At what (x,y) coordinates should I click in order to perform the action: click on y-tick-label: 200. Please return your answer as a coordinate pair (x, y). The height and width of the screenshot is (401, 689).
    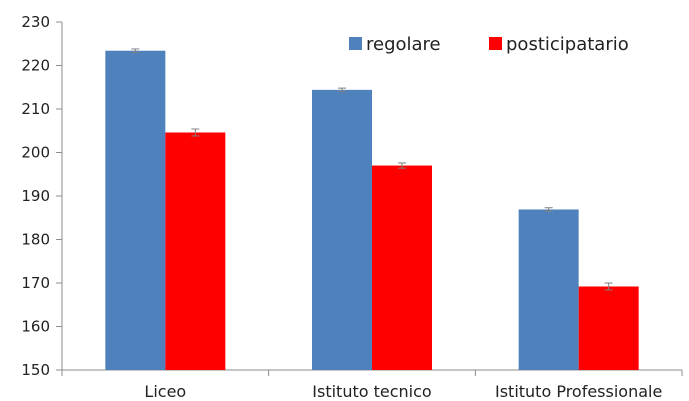
    Looking at the image, I should click on (35, 153).